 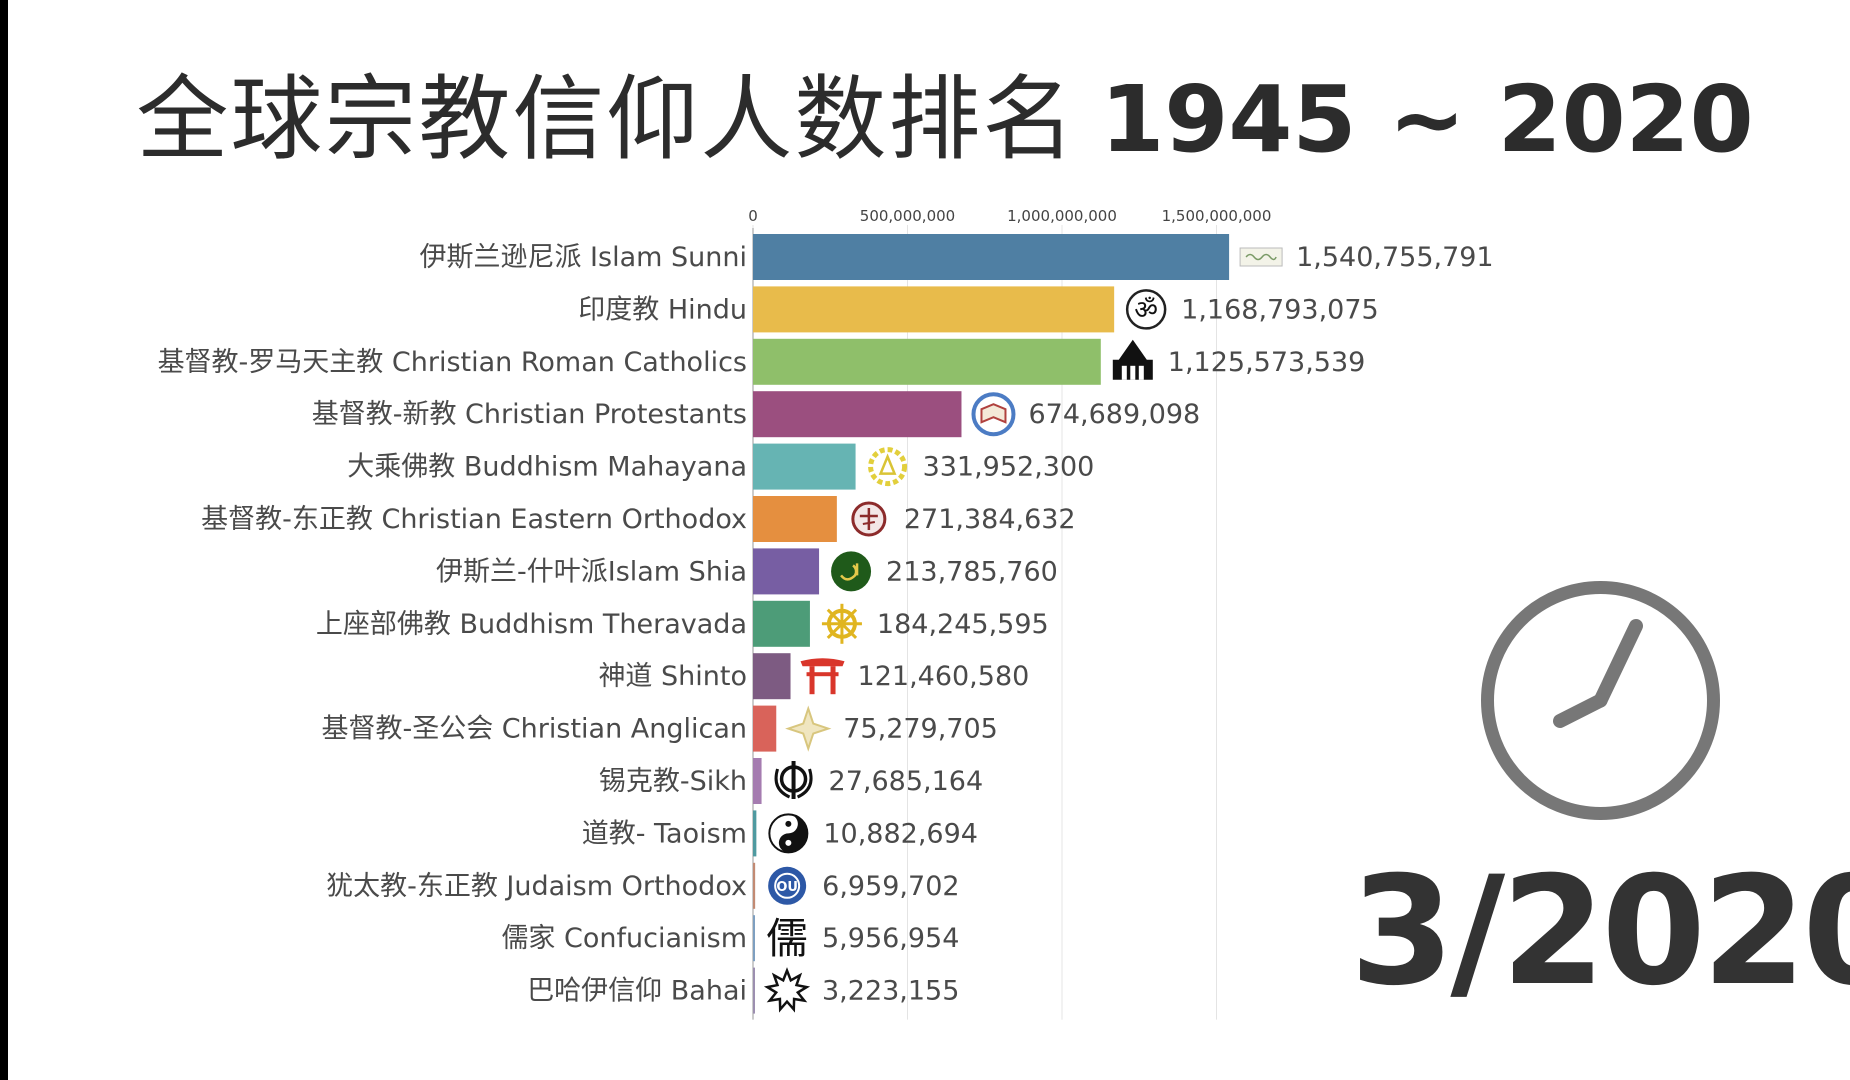 I want to click on category-label: 基督教-东正教 Christian Eastern Orthodox, so click(x=474, y=519).